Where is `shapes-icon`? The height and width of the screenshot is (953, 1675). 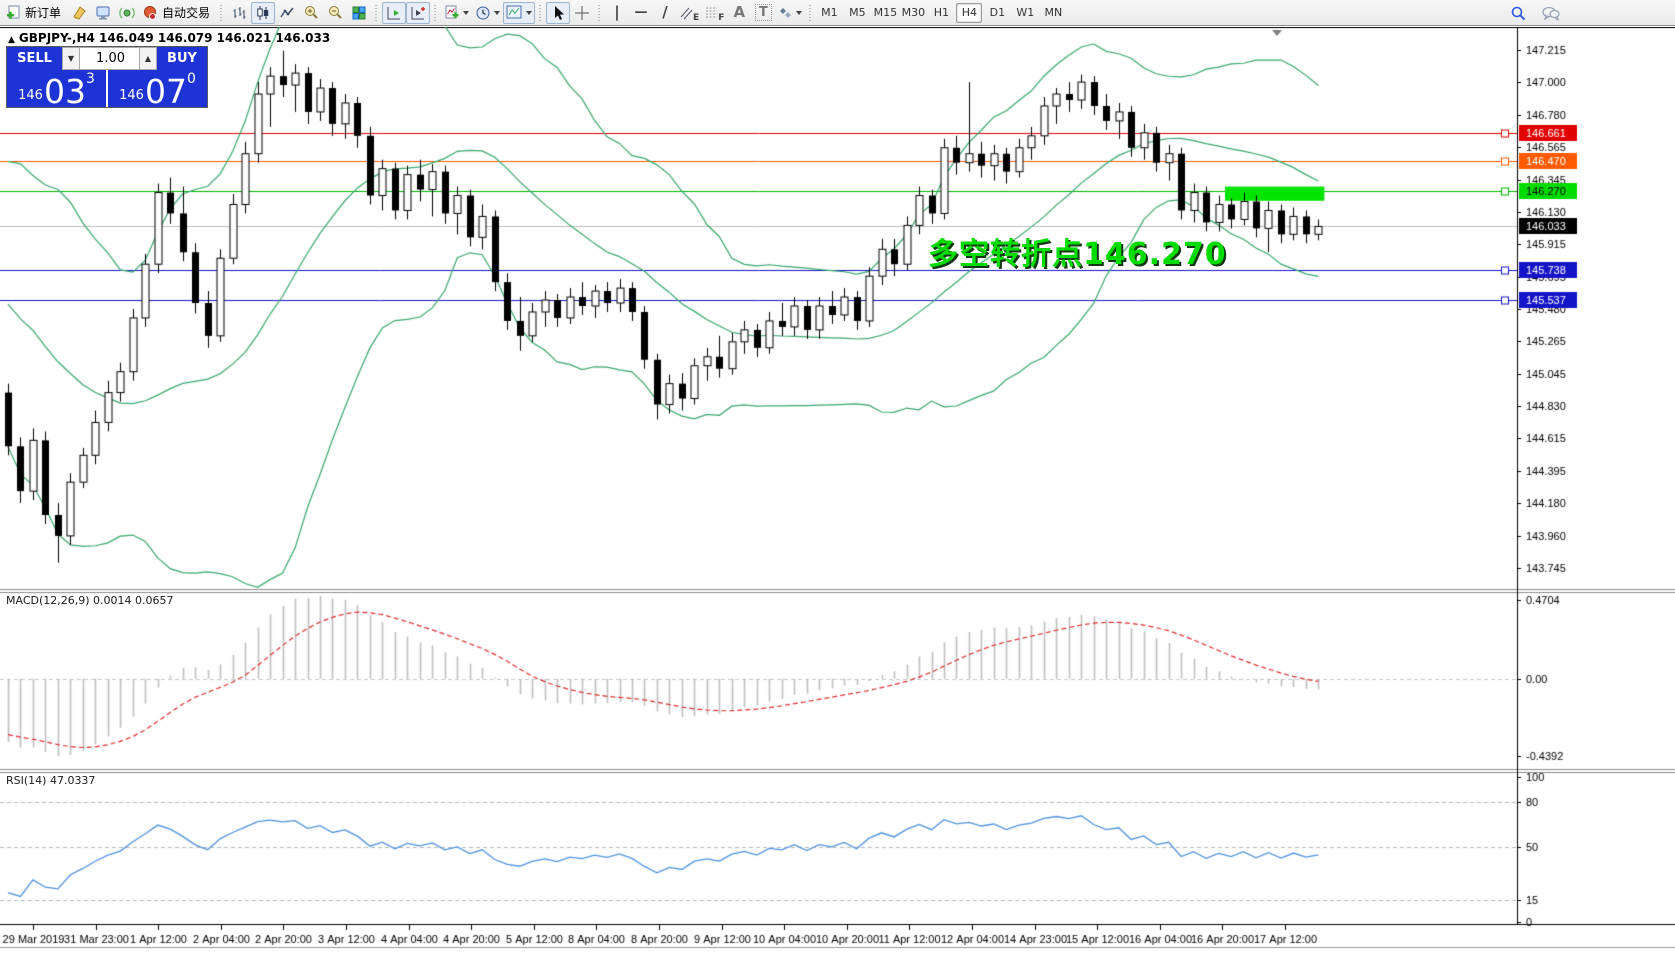
shapes-icon is located at coordinates (786, 12).